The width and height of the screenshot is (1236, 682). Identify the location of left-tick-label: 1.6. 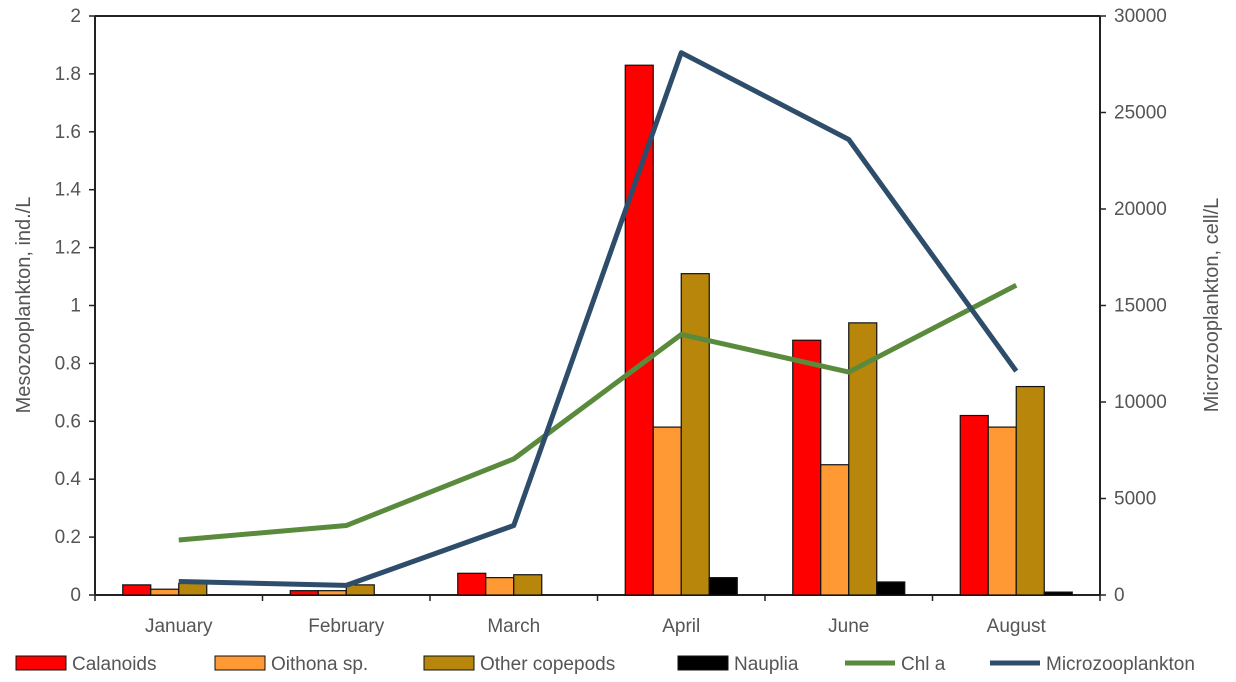
(68, 132).